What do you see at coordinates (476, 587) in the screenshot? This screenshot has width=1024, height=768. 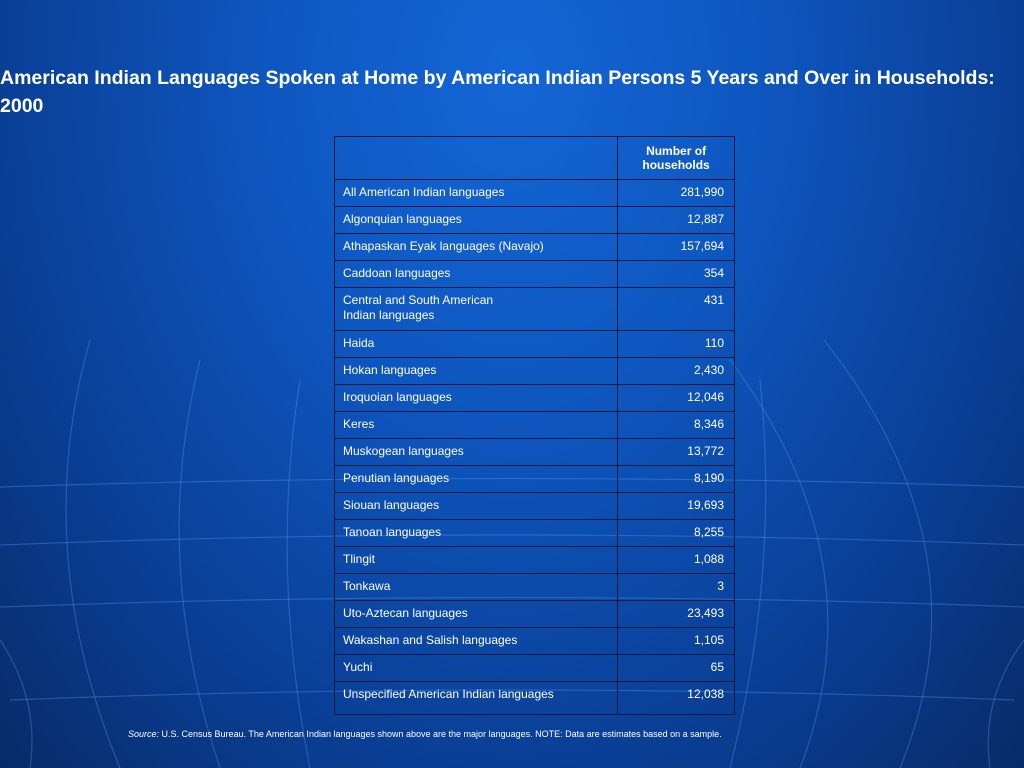 I see `language-name-cell: Tonkawa` at bounding box center [476, 587].